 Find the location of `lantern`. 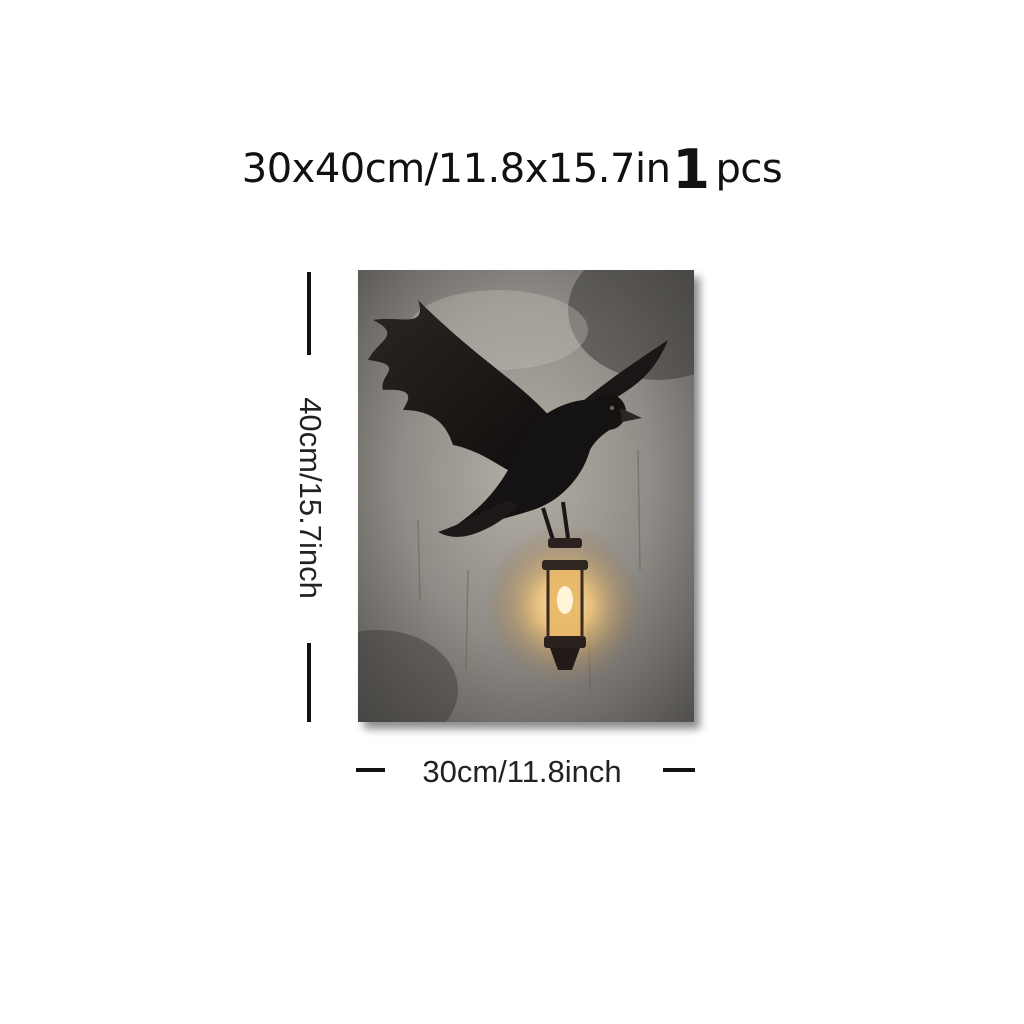

lantern is located at coordinates (565, 604).